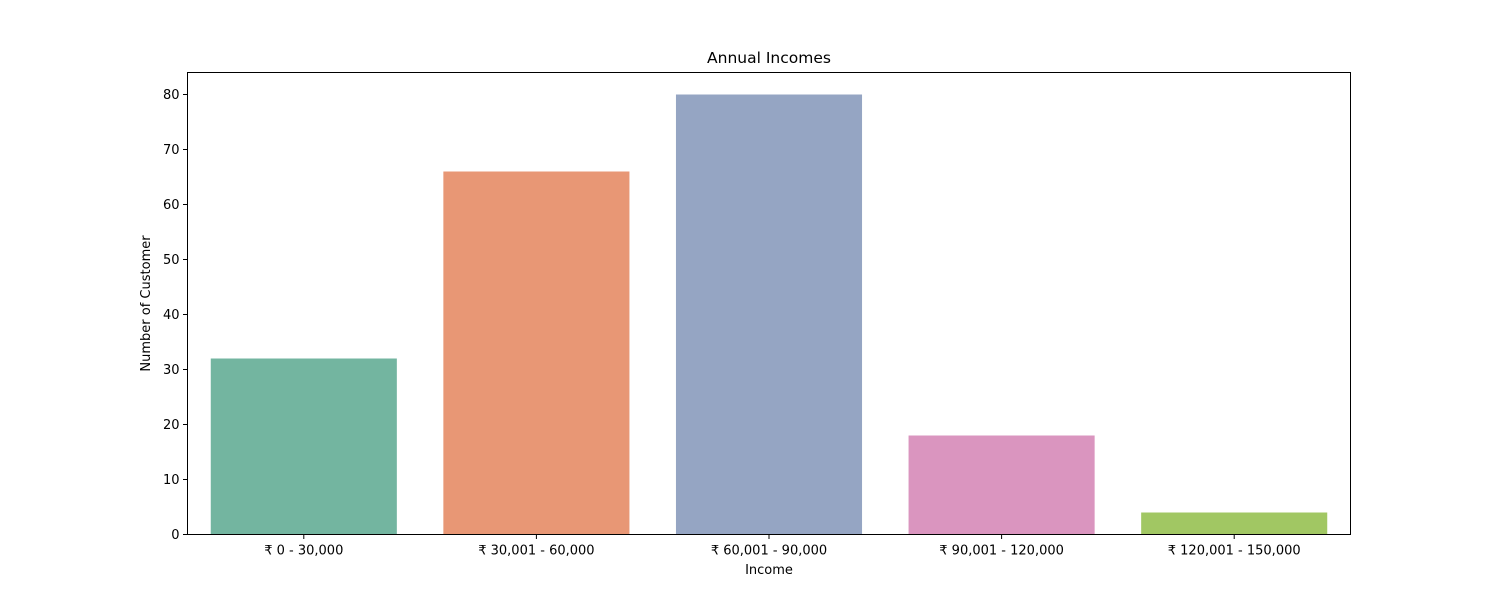 The height and width of the screenshot is (600, 1500). Describe the element at coordinates (1234, 551) in the screenshot. I see `x-tick-label: ₹ 120,001 - 150,000` at that location.